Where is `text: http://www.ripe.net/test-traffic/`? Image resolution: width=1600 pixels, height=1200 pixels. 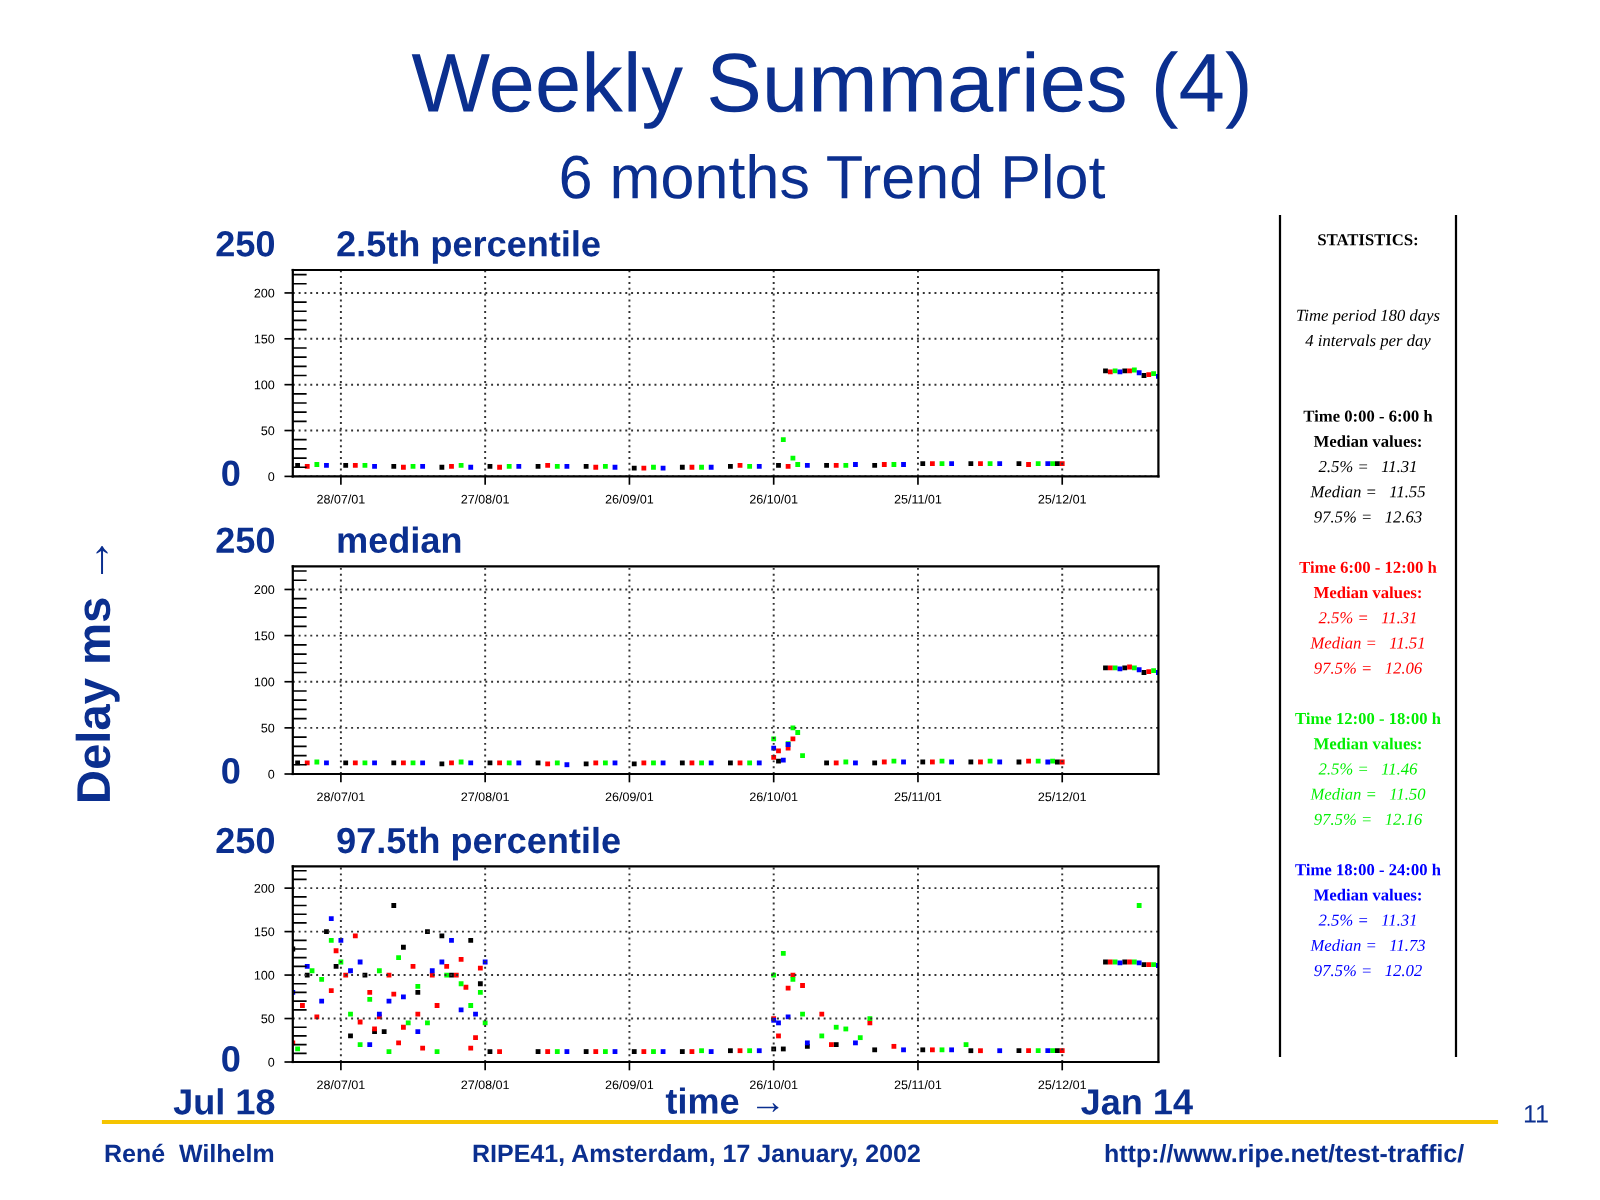
text: http://www.ripe.net/test-traffic/ is located at coordinates (1284, 1155).